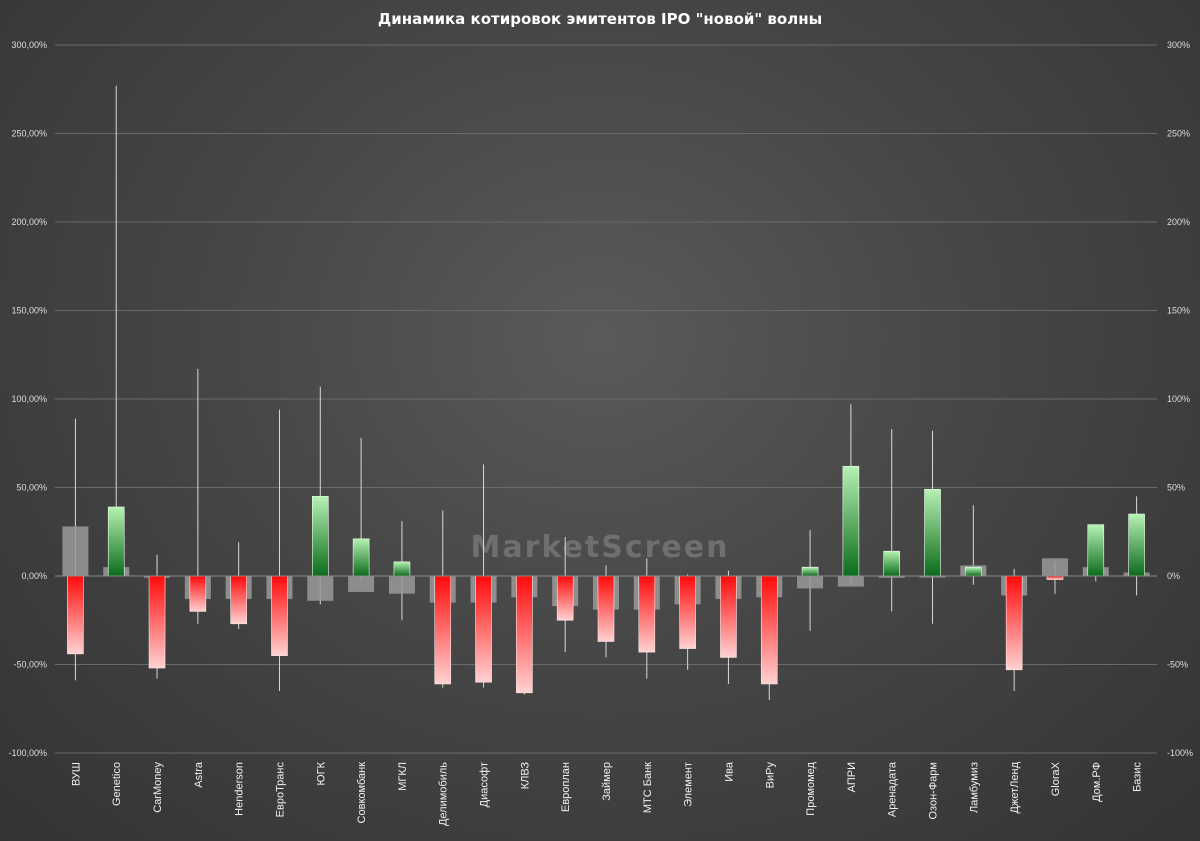  Describe the element at coordinates (1177, 665) in the screenshot. I see `y-tick-label-right: -50%` at that location.